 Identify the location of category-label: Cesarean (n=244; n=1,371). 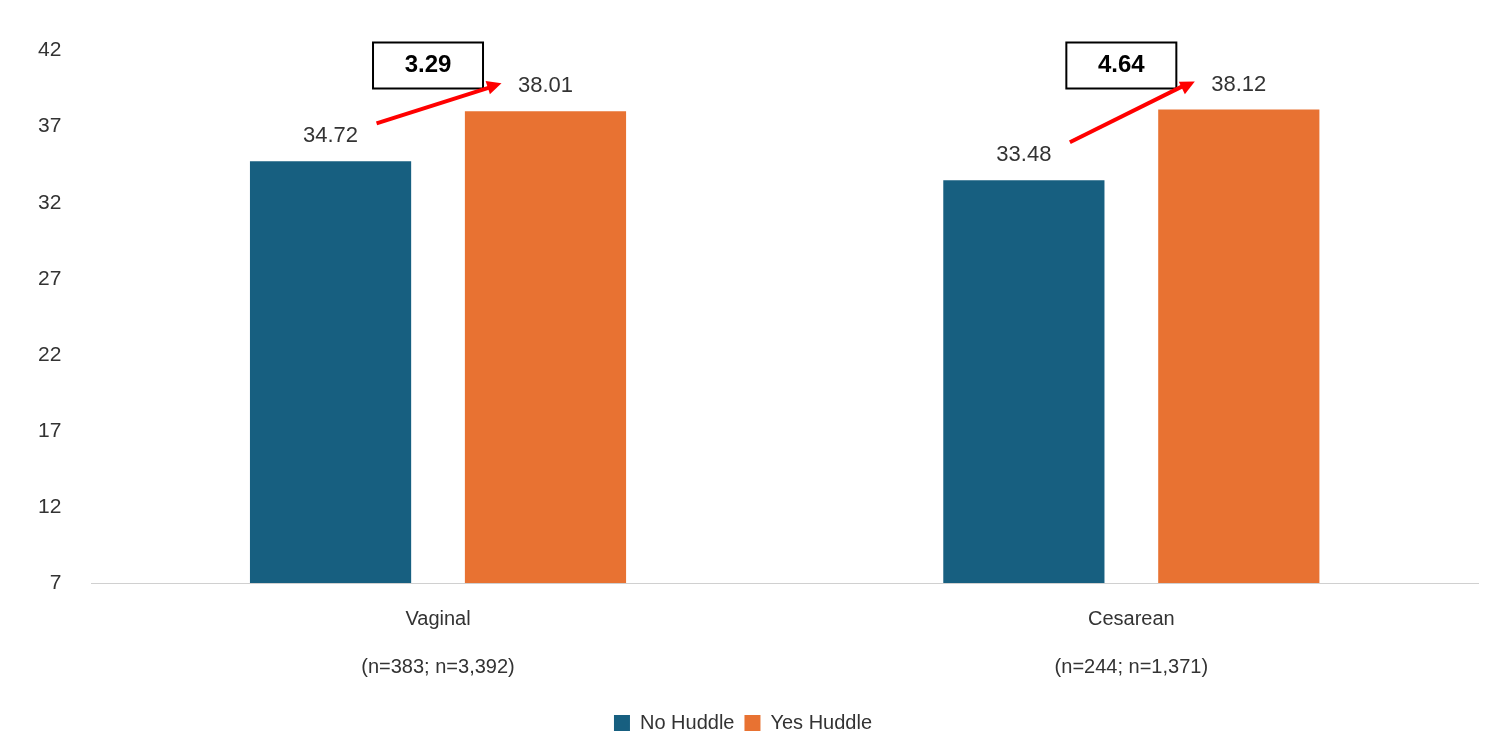
(1131, 641).